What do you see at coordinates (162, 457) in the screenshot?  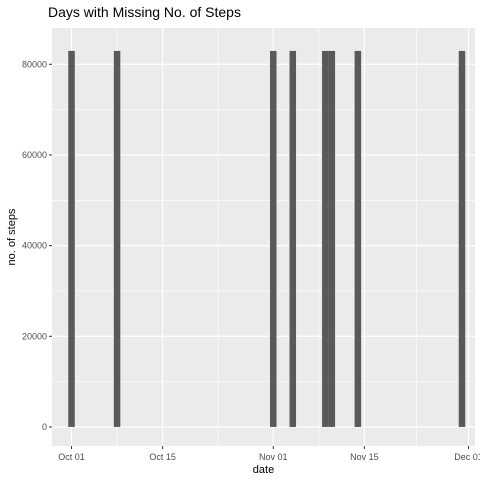 I see `x-tick-label: Oct 15` at bounding box center [162, 457].